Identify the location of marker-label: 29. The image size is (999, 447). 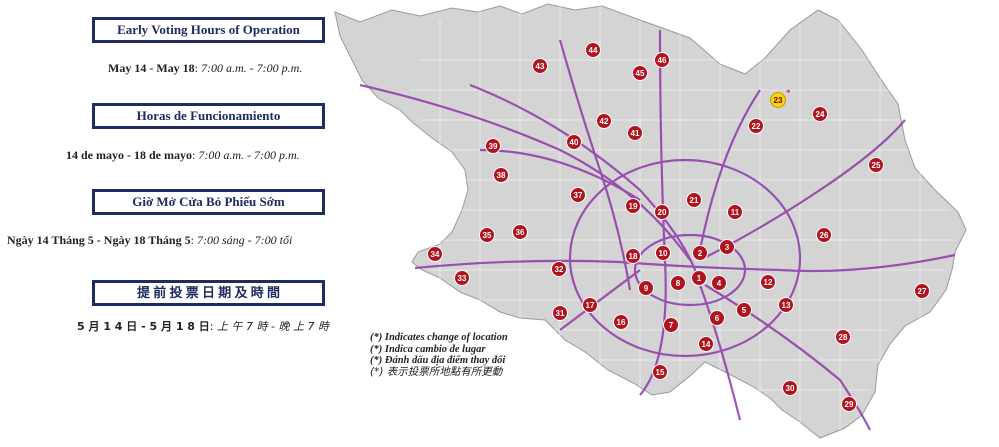
(849, 404).